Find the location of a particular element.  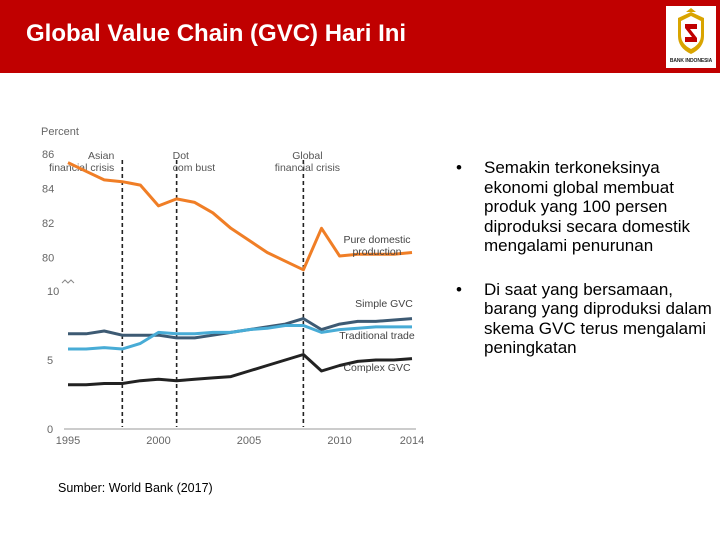

bank-indonesia-logo: BANK INDONESIA is located at coordinates (691, 37).